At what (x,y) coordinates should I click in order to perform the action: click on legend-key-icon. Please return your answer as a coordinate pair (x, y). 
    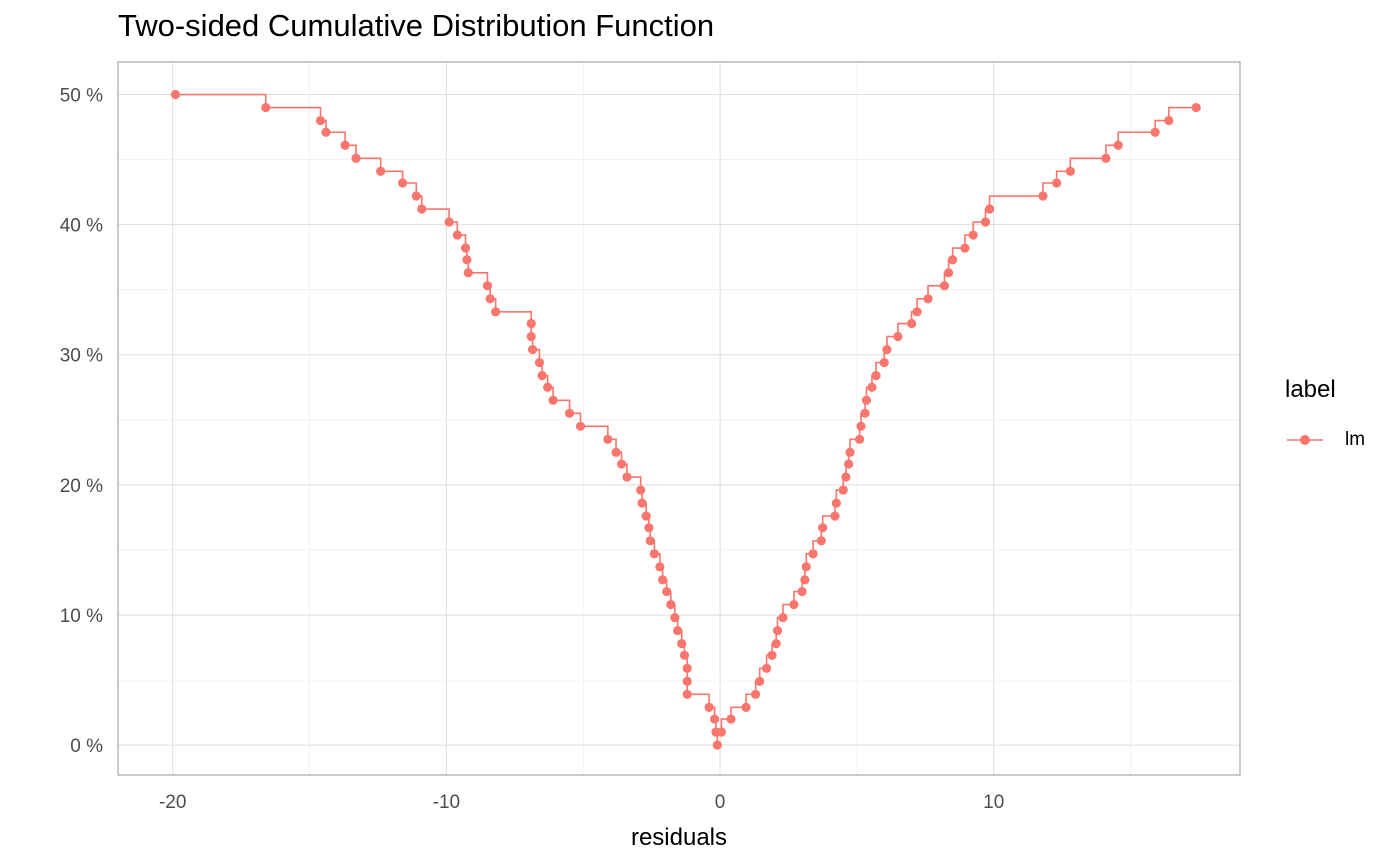
    Looking at the image, I should click on (1305, 440).